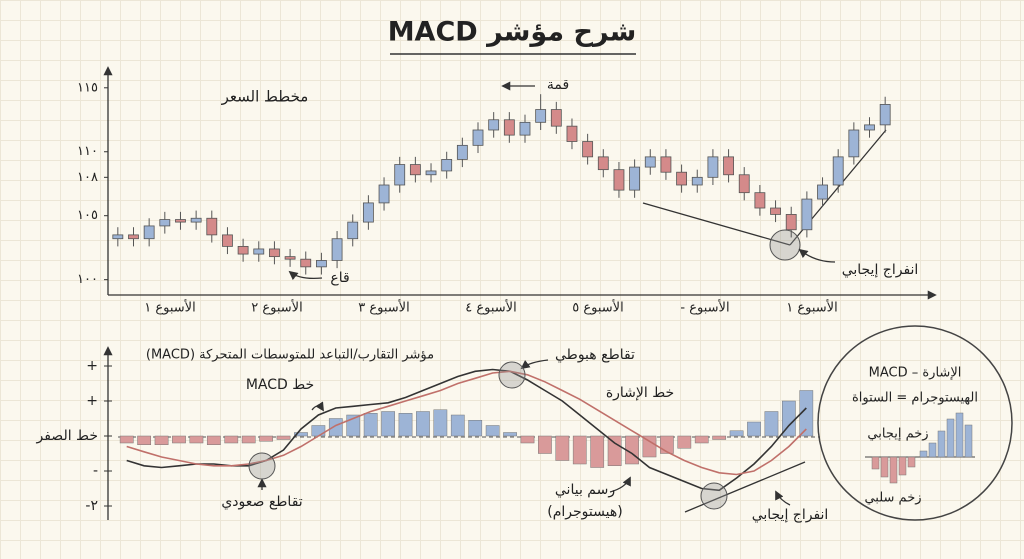 The image size is (1024, 559). What do you see at coordinates (595, 355) in the screenshot?
I see `annotation: تقاطع هبوطي` at bounding box center [595, 355].